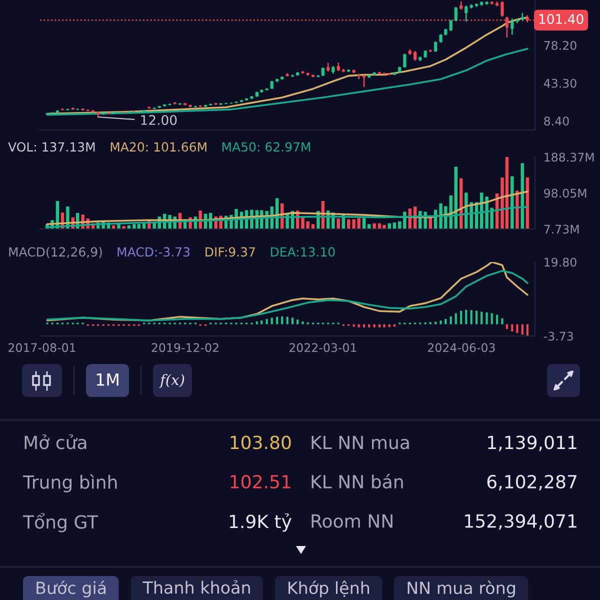 The image size is (600, 600). What do you see at coordinates (532, 444) in the screenshot?
I see `text: 1,139,011` at bounding box center [532, 444].